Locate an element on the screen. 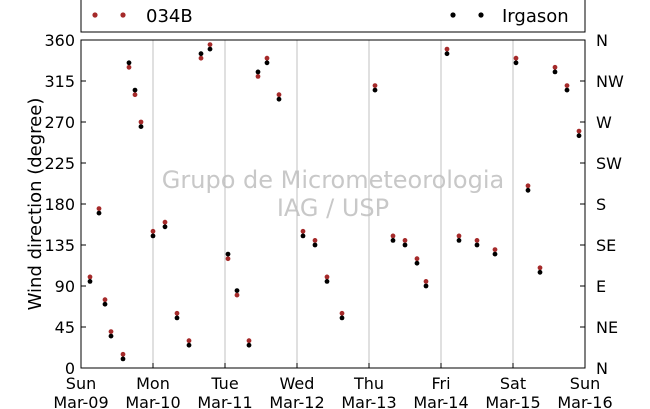 This screenshot has height=409, width=650. legend-box is located at coordinates (333, 16).